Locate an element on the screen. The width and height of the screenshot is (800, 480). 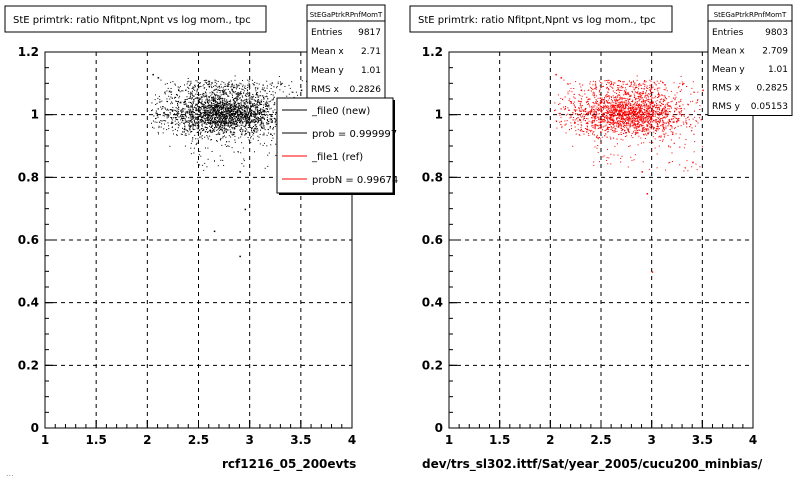
legend-label: prob = 0.999997 is located at coordinates (354, 134).